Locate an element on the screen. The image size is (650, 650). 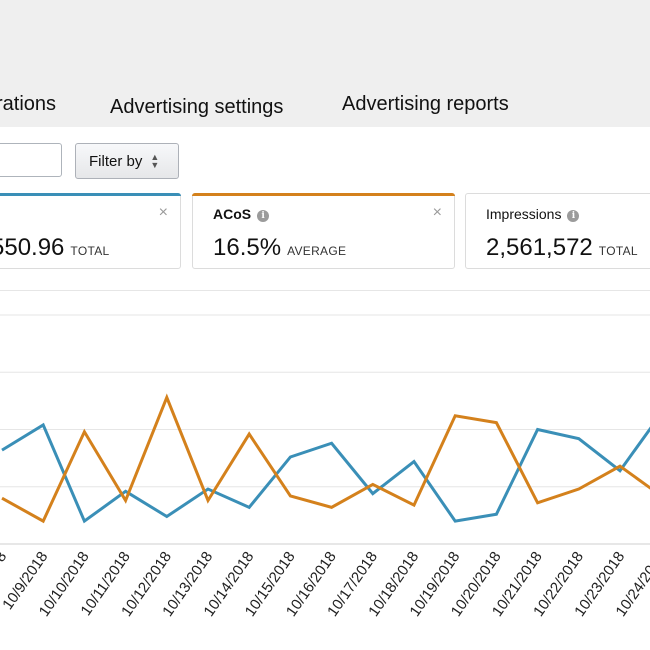
metric-number: 16.5% is located at coordinates (247, 247).